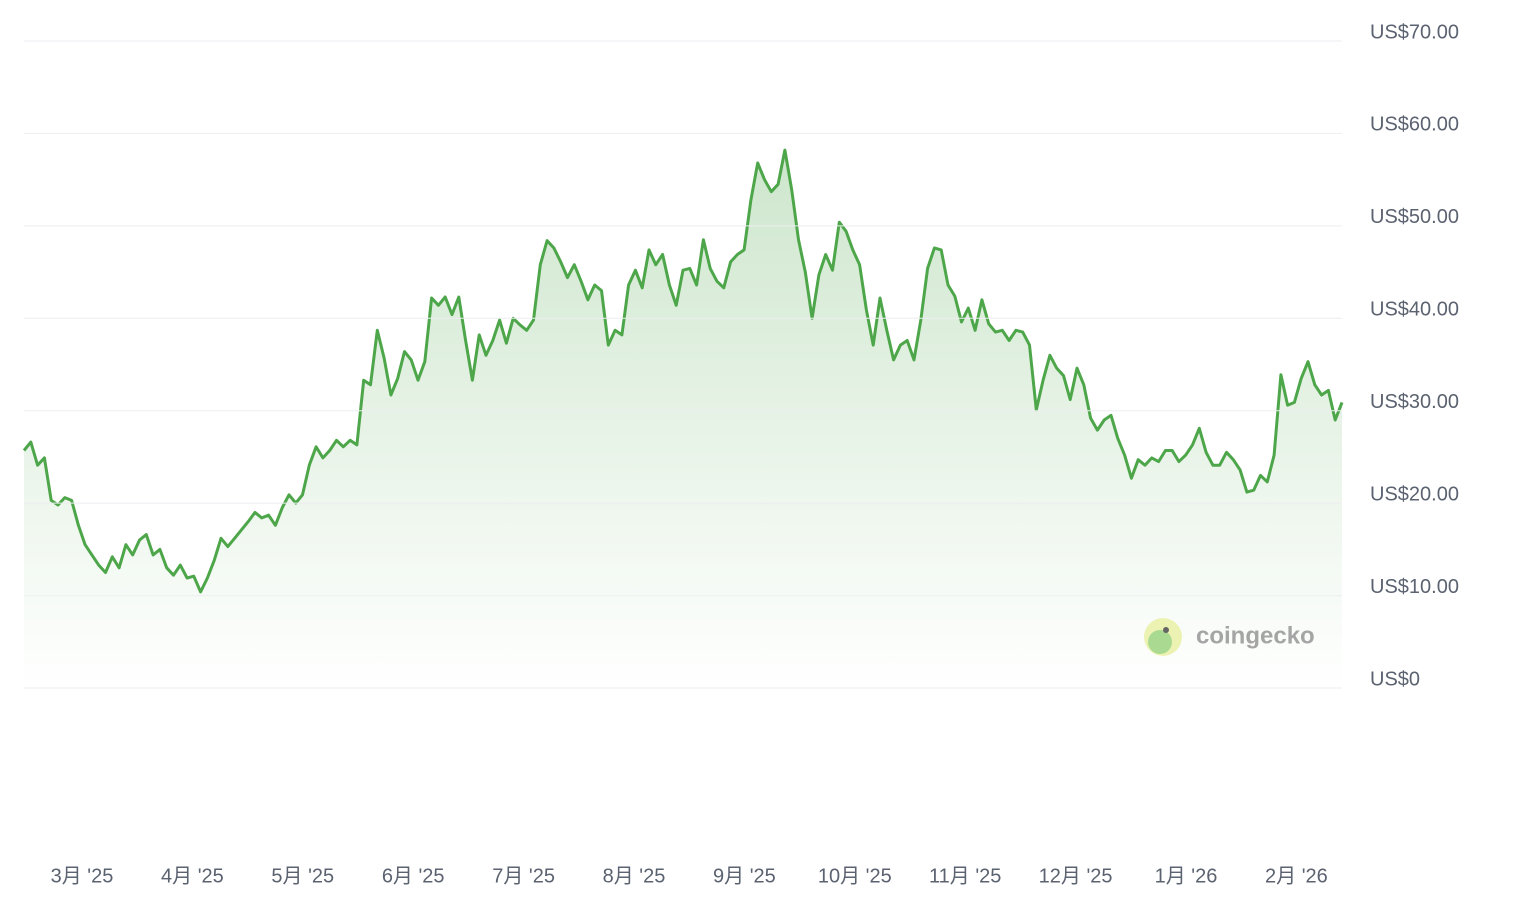 This screenshot has width=1532, height=918. I want to click on x-tick-label: 8月 '25, so click(634, 876).